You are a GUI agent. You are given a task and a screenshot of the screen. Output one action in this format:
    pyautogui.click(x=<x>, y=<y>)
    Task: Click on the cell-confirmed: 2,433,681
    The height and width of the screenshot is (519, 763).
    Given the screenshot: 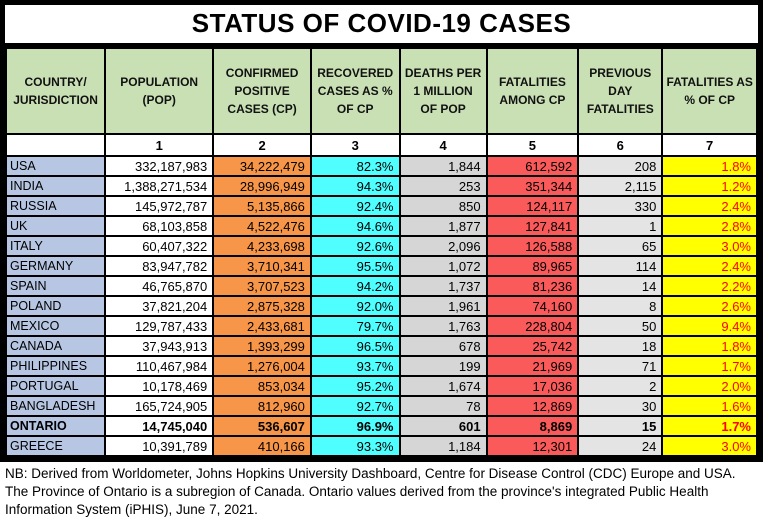 What is the action you would take?
    pyautogui.click(x=262, y=326)
    